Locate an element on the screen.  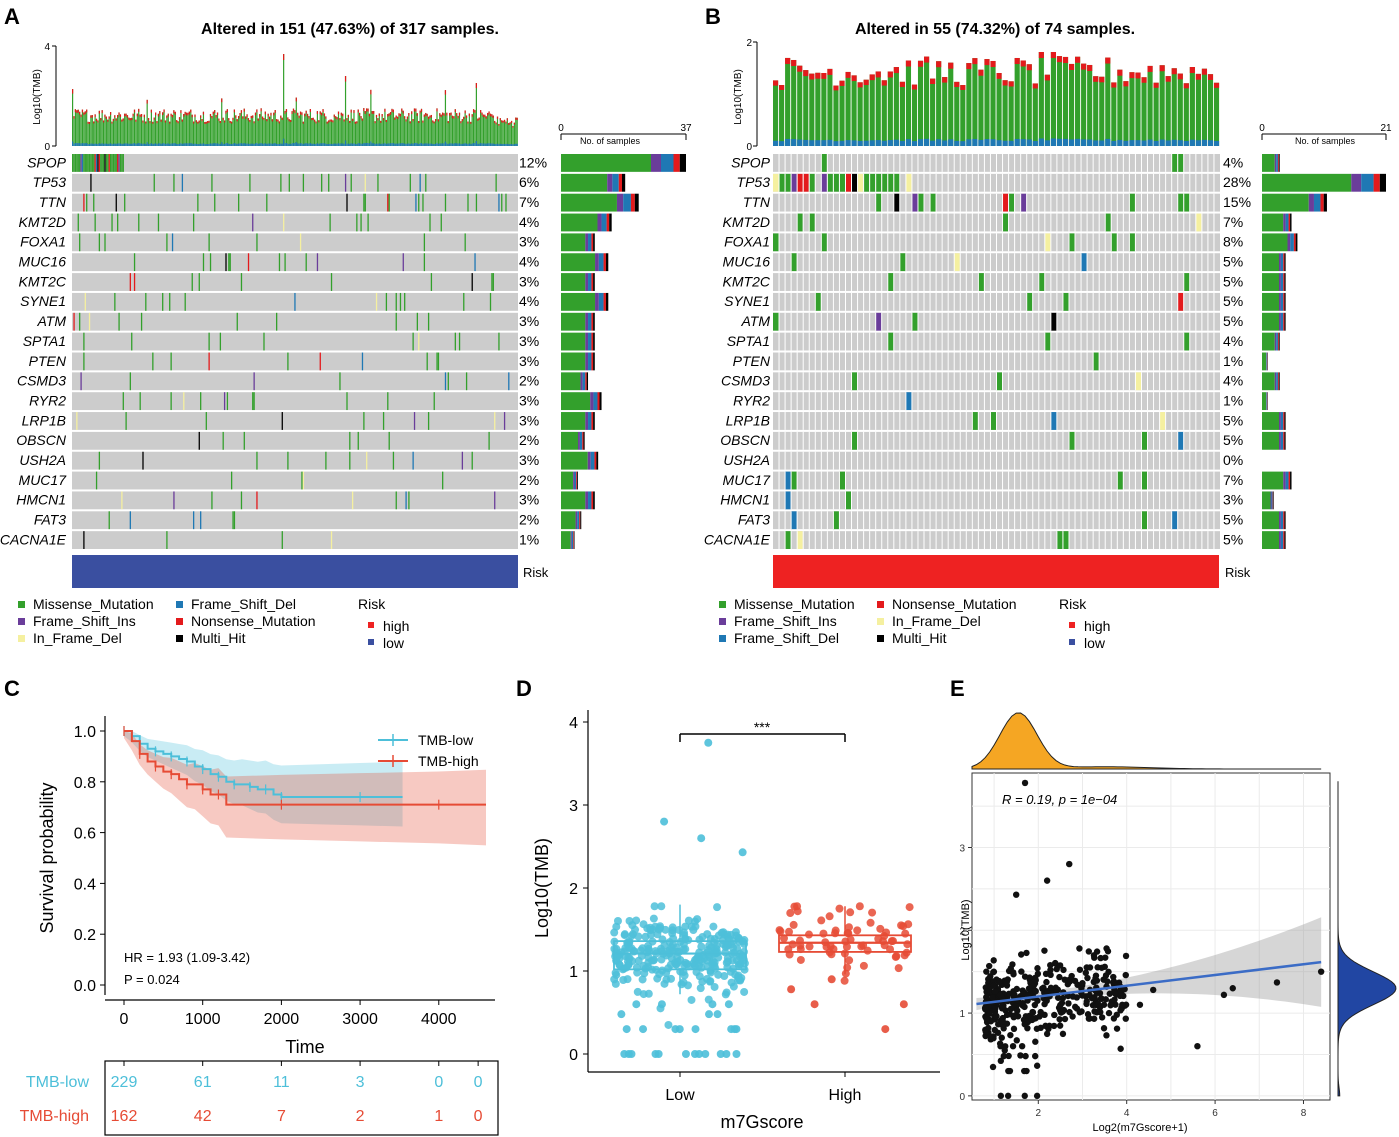
panel-a-count-tick-0: 0 is located at coordinates (561, 128).